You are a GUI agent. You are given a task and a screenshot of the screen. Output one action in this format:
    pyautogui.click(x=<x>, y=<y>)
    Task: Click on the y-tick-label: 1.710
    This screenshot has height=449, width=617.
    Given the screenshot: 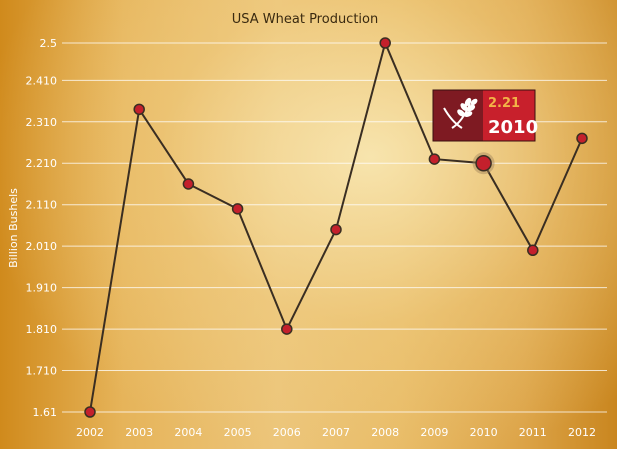 What is the action you would take?
    pyautogui.click(x=42, y=371)
    